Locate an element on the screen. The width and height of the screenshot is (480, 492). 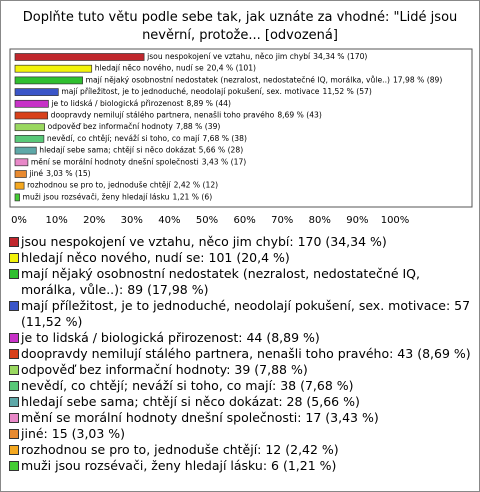
value-label: 8,89 % (44) is located at coordinates (208, 103).